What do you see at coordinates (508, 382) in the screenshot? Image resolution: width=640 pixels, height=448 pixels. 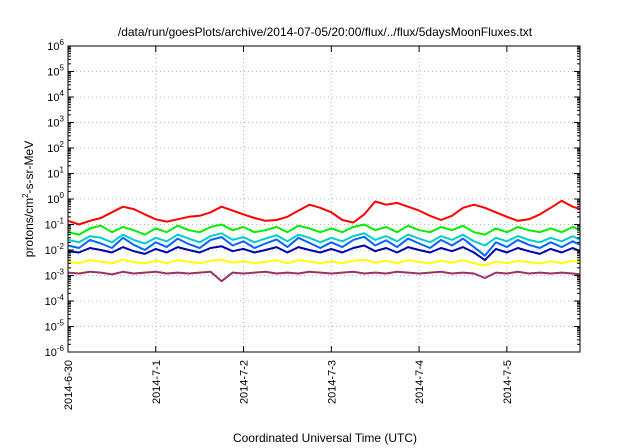 I see `x-tick-label: 2014-7-5` at bounding box center [508, 382].